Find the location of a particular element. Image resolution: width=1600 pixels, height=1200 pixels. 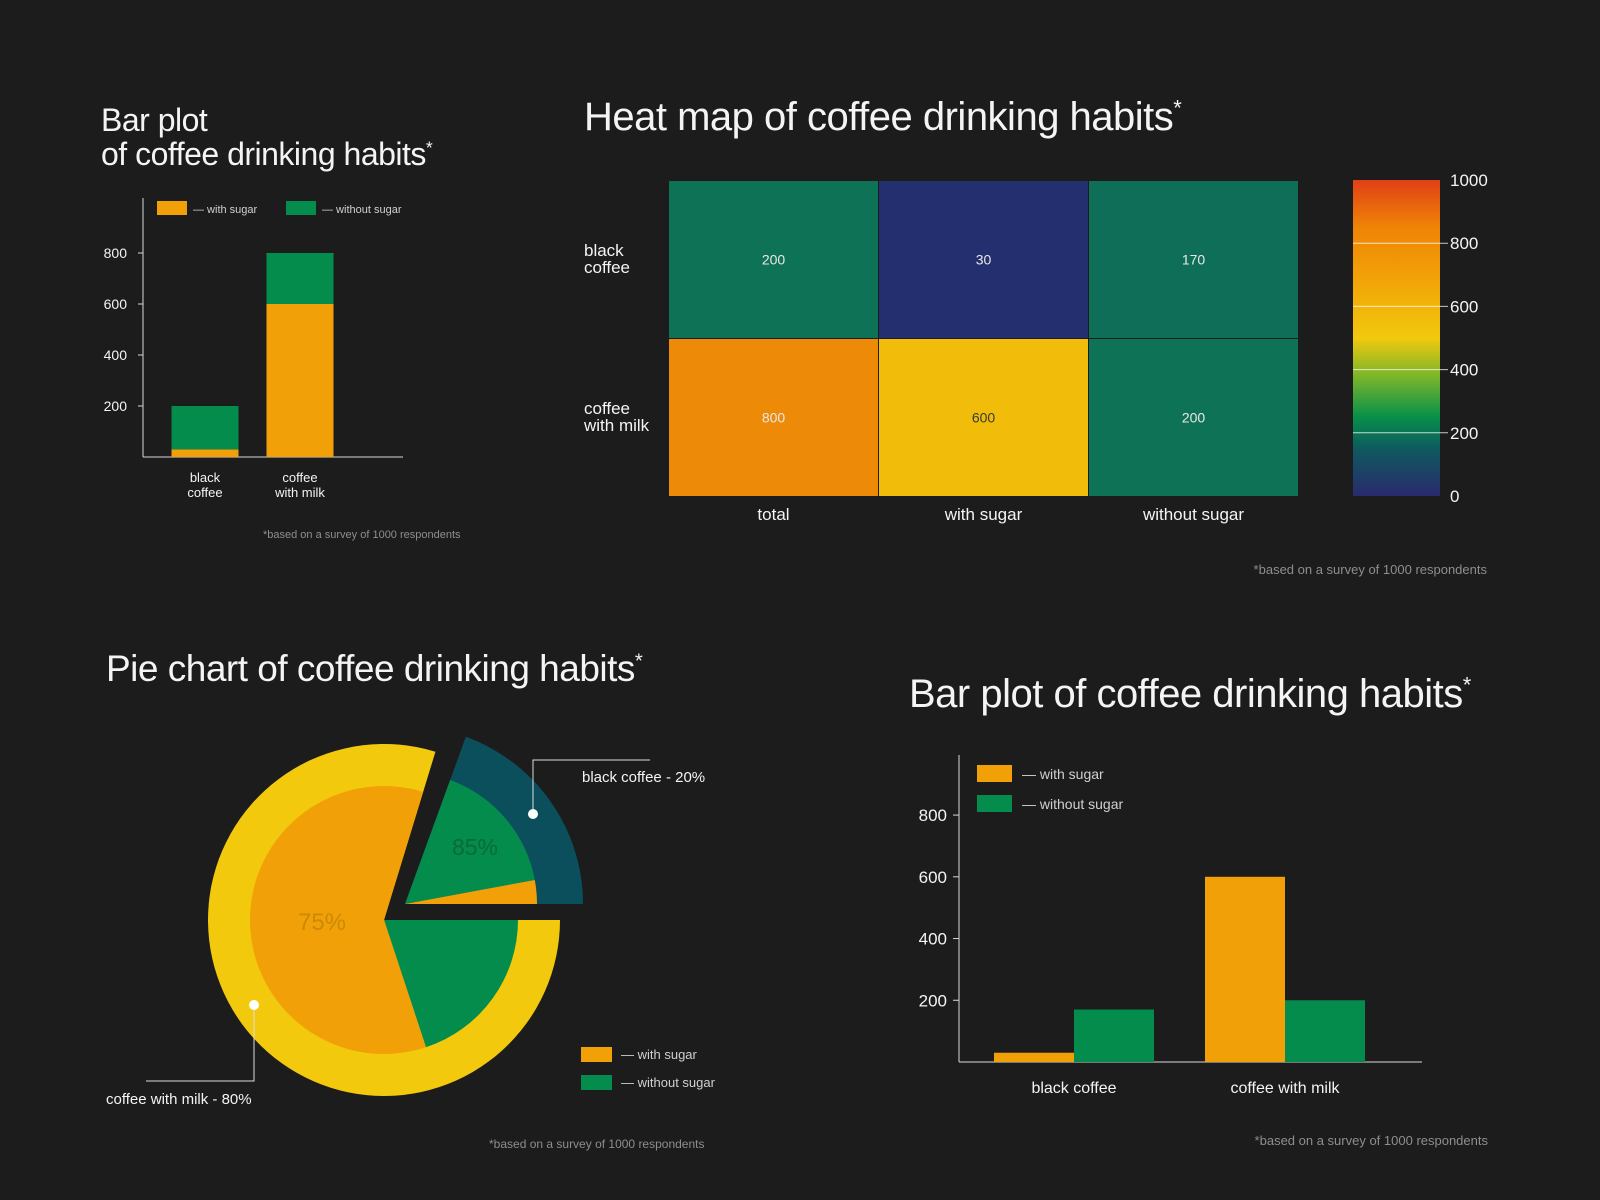

heatmap-row-label: black is located at coordinates (604, 250).